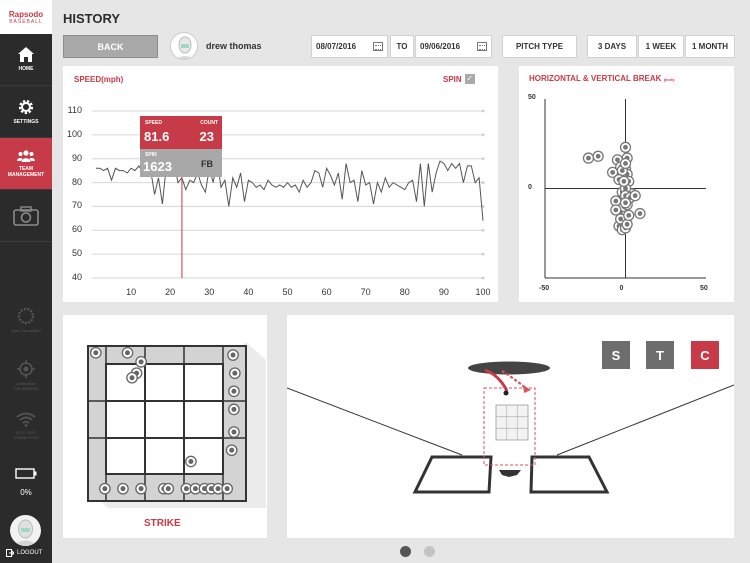  I want to click on break-x-tick: 50, so click(704, 288).